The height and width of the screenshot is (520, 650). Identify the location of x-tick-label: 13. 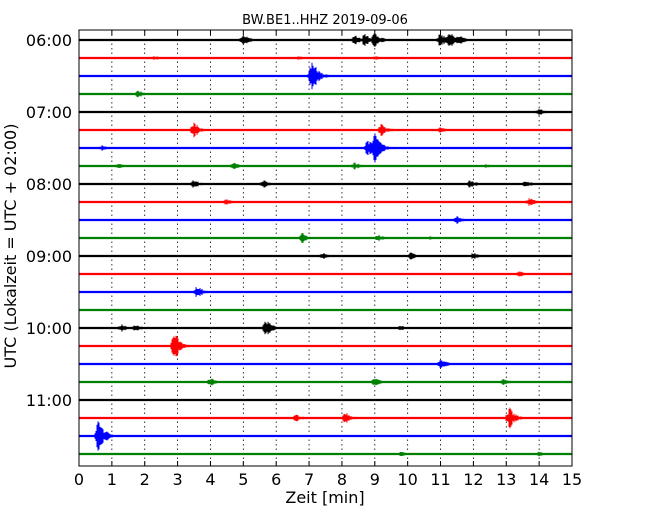
(506, 479).